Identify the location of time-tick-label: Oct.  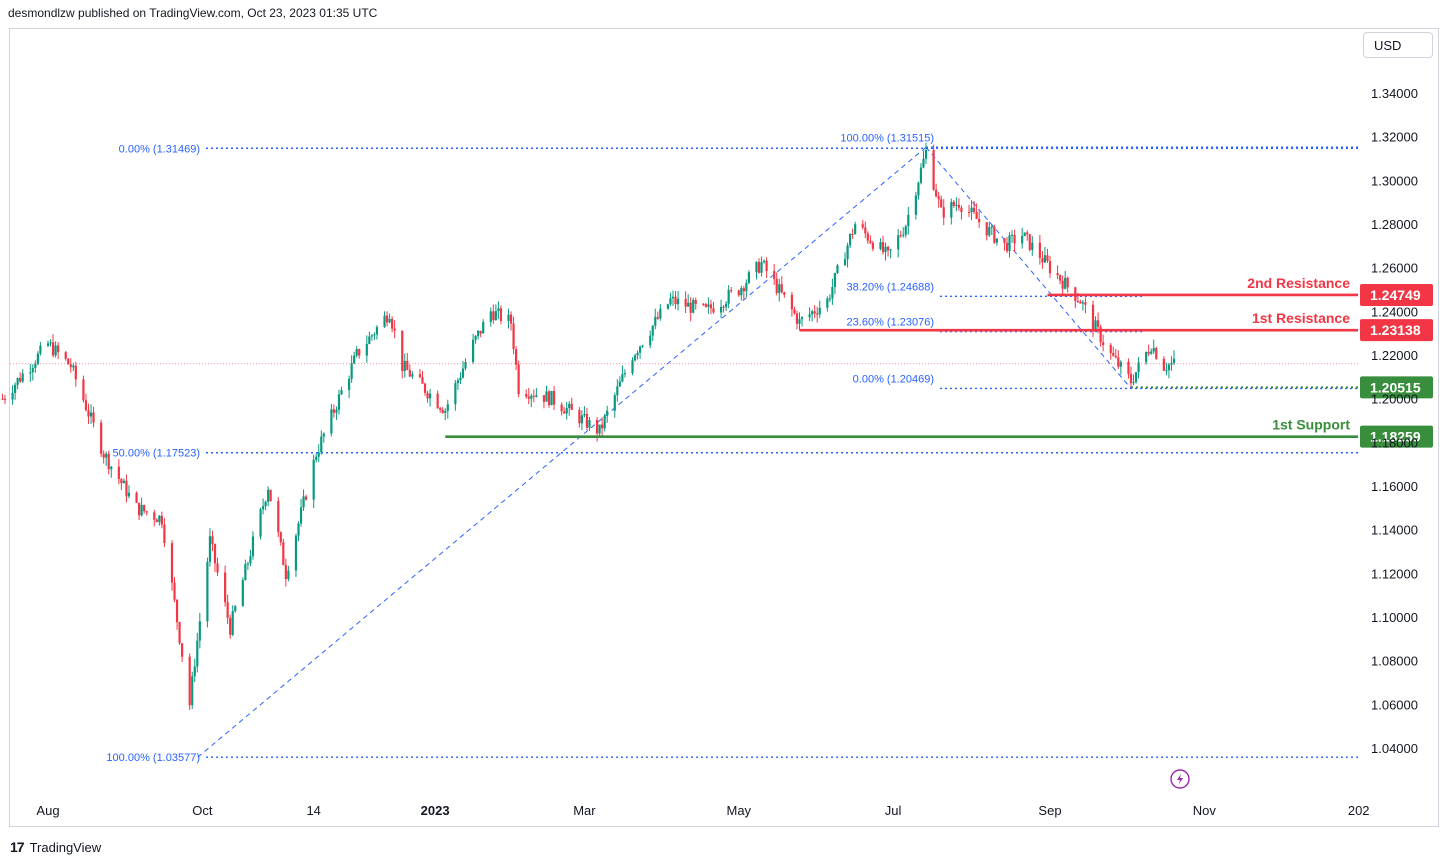
(202, 810).